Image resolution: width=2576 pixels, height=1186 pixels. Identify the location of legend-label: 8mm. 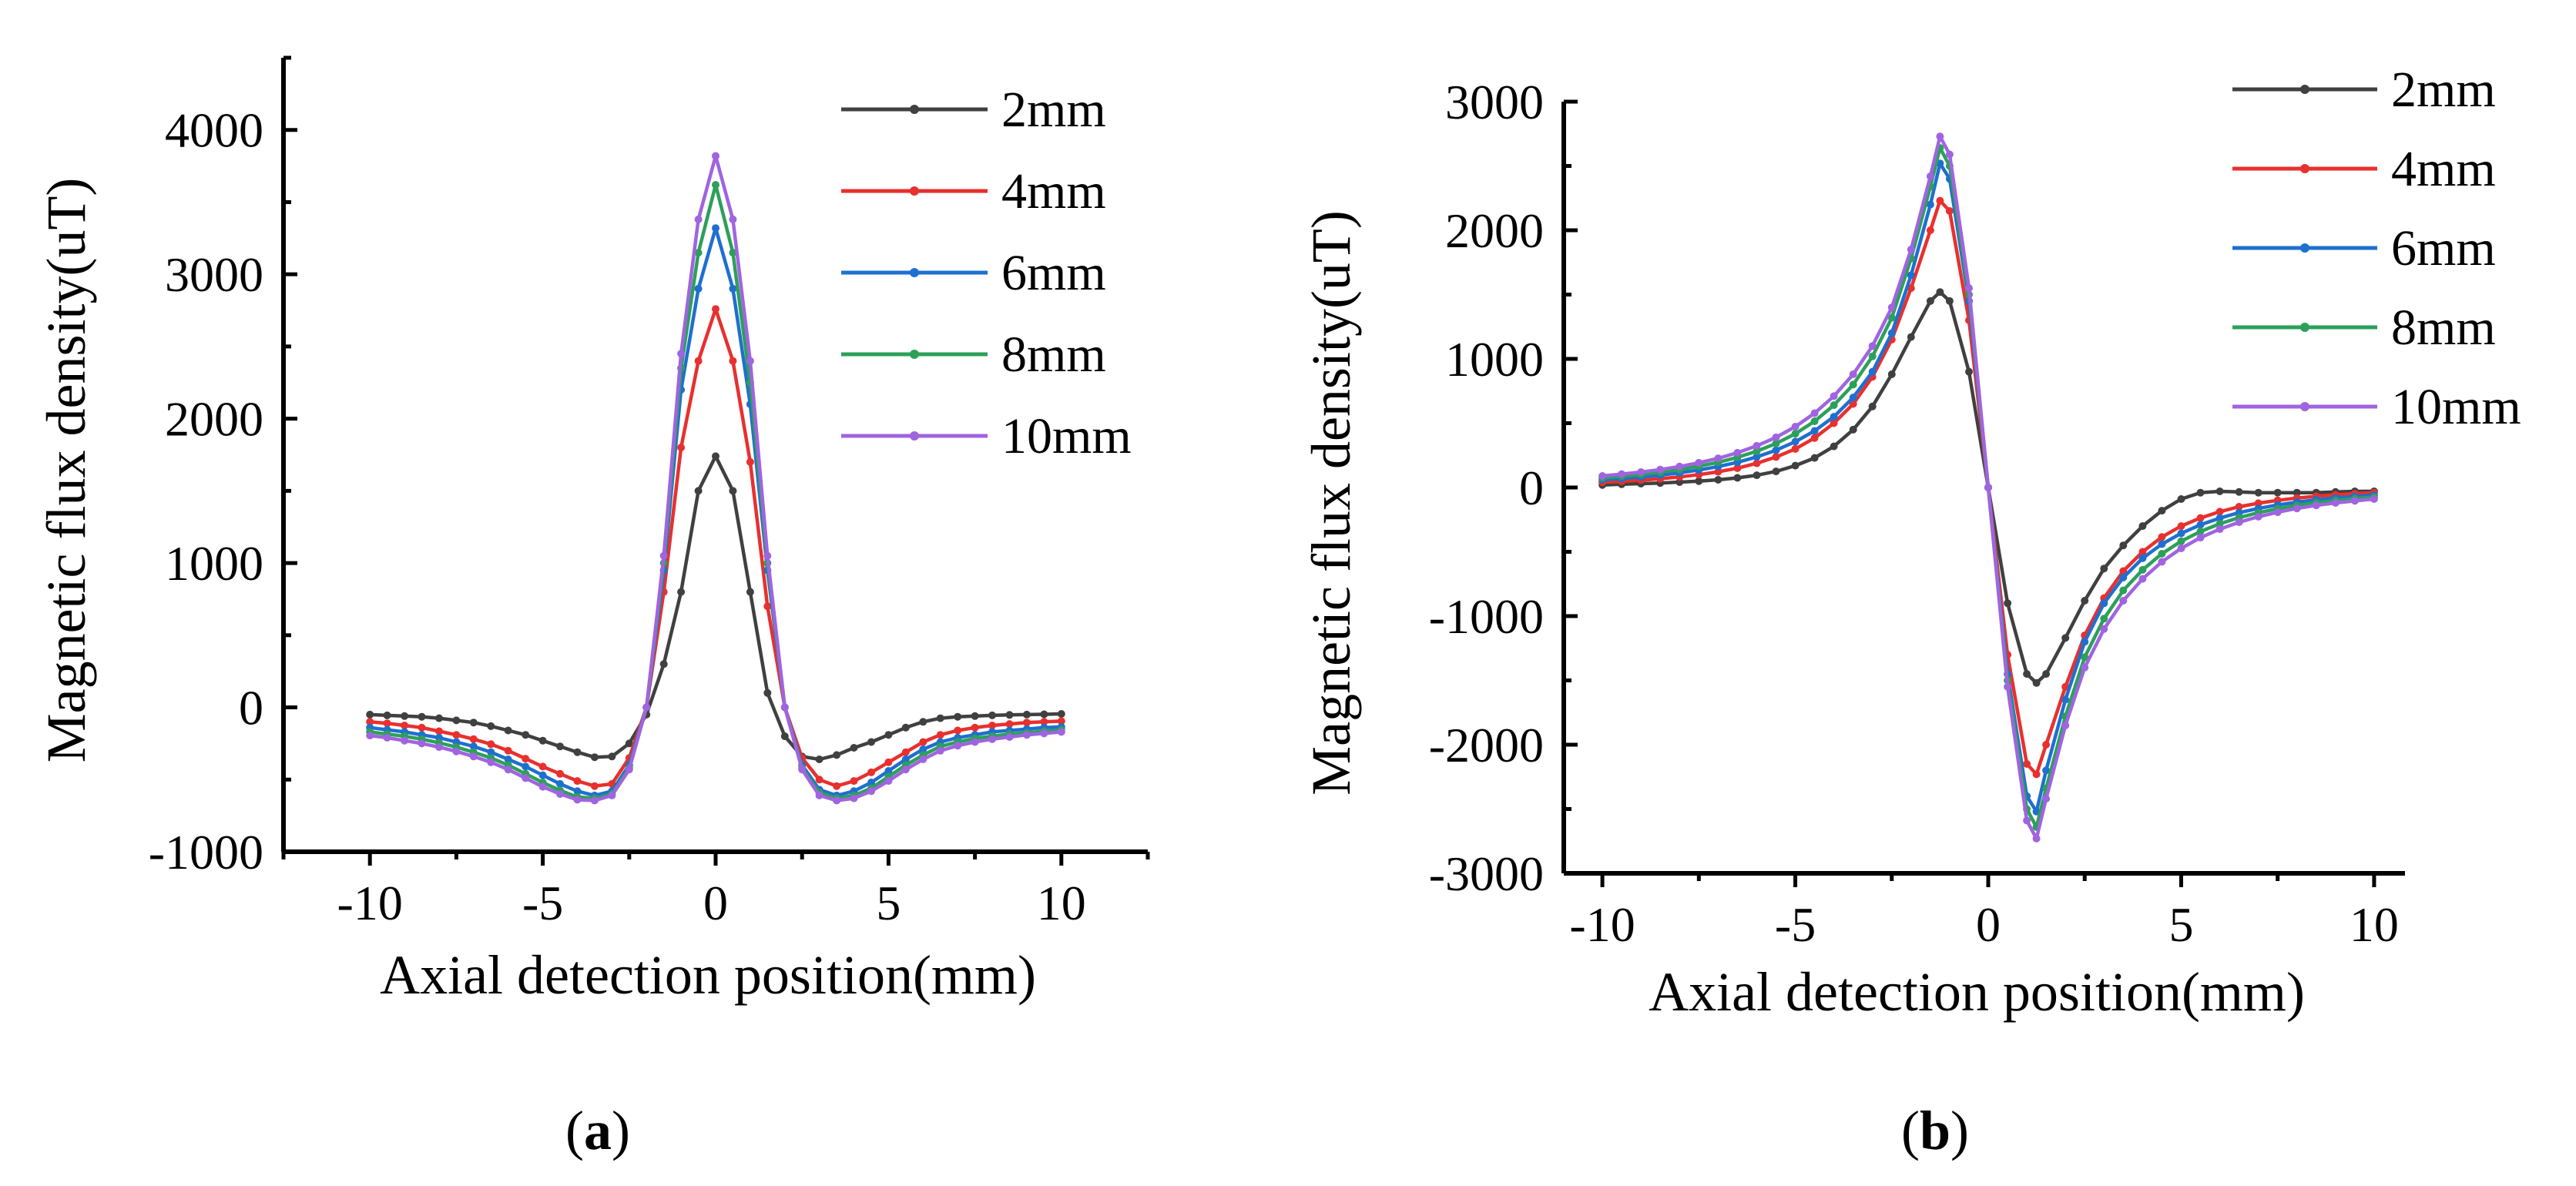
(1053, 355).